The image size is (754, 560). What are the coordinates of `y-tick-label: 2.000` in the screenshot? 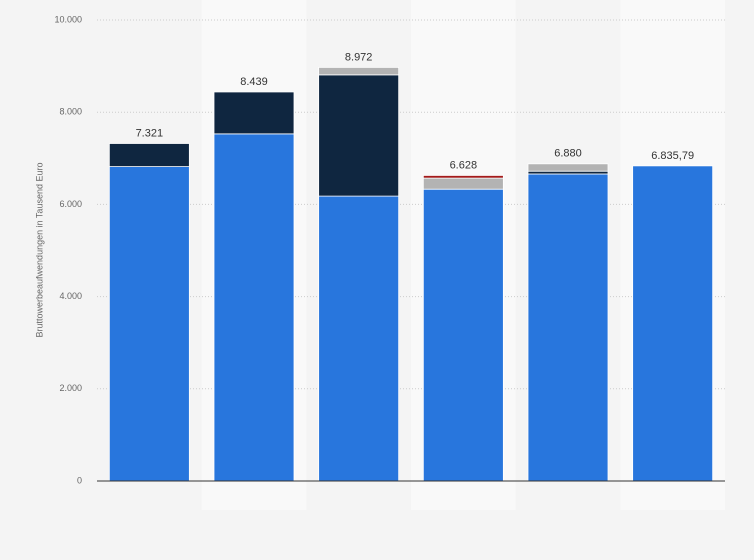 It's located at (70, 388).